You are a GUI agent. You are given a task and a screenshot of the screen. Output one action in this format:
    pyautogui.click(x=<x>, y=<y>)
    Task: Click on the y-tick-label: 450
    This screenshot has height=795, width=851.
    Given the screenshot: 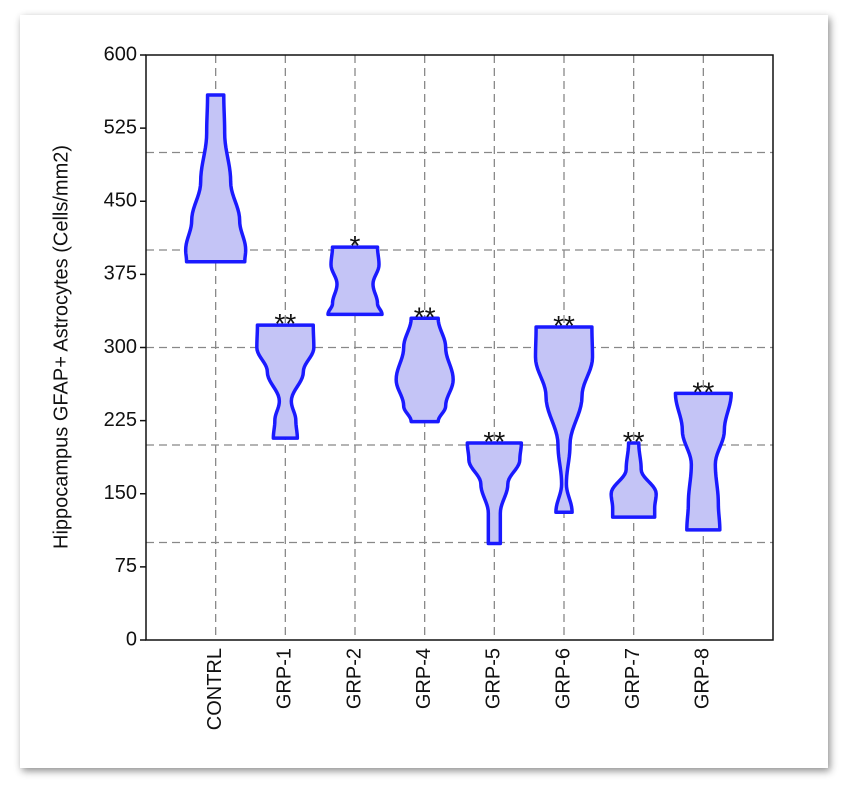 What is the action you would take?
    pyautogui.click(x=120, y=201)
    